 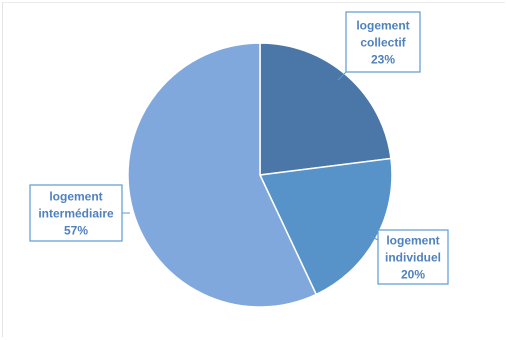 What do you see at coordinates (383, 60) in the screenshot?
I see `slice-value-label: 23%` at bounding box center [383, 60].